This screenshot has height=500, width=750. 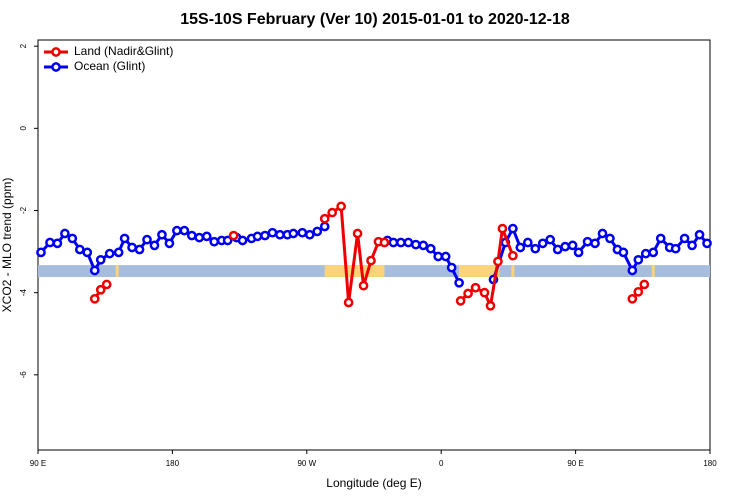 What do you see at coordinates (123, 51) in the screenshot?
I see `legend-label: Land (Nadir&Glint)` at bounding box center [123, 51].